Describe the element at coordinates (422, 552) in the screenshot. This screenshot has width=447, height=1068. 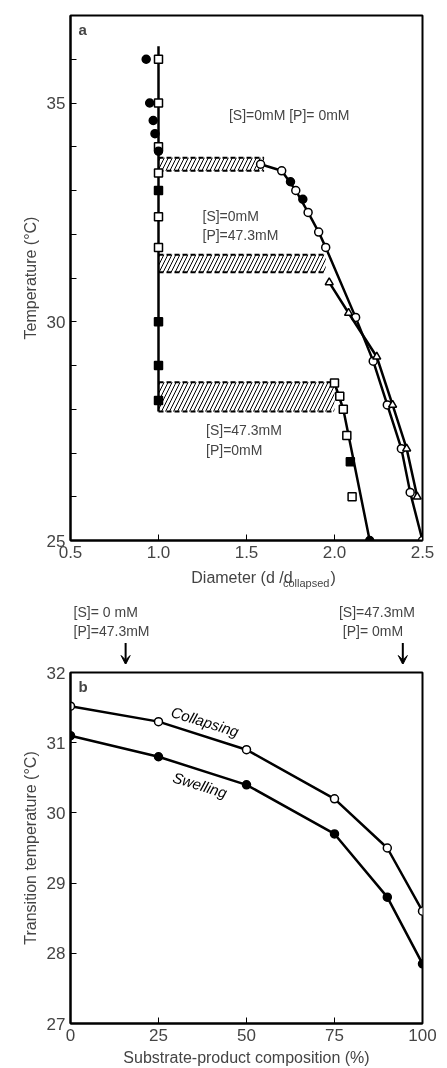
I see `x-tick-label: 2.5` at that location.